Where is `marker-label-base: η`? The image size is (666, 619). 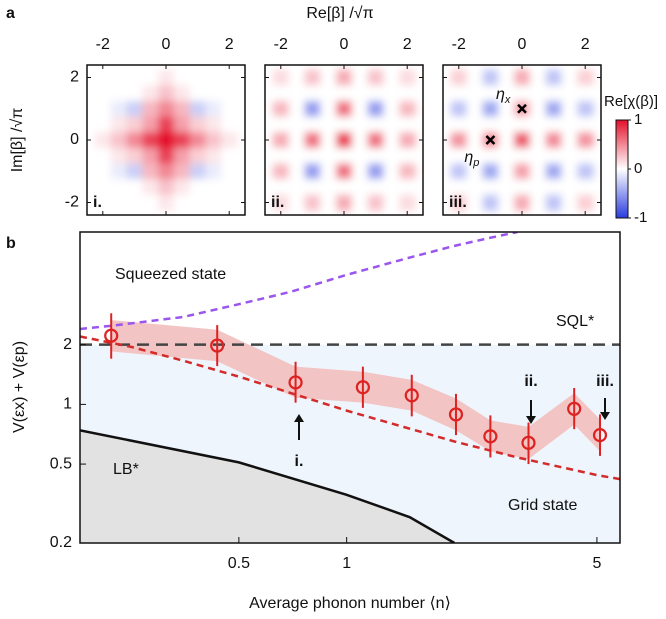 marker-label-base: η is located at coordinates (468, 157).